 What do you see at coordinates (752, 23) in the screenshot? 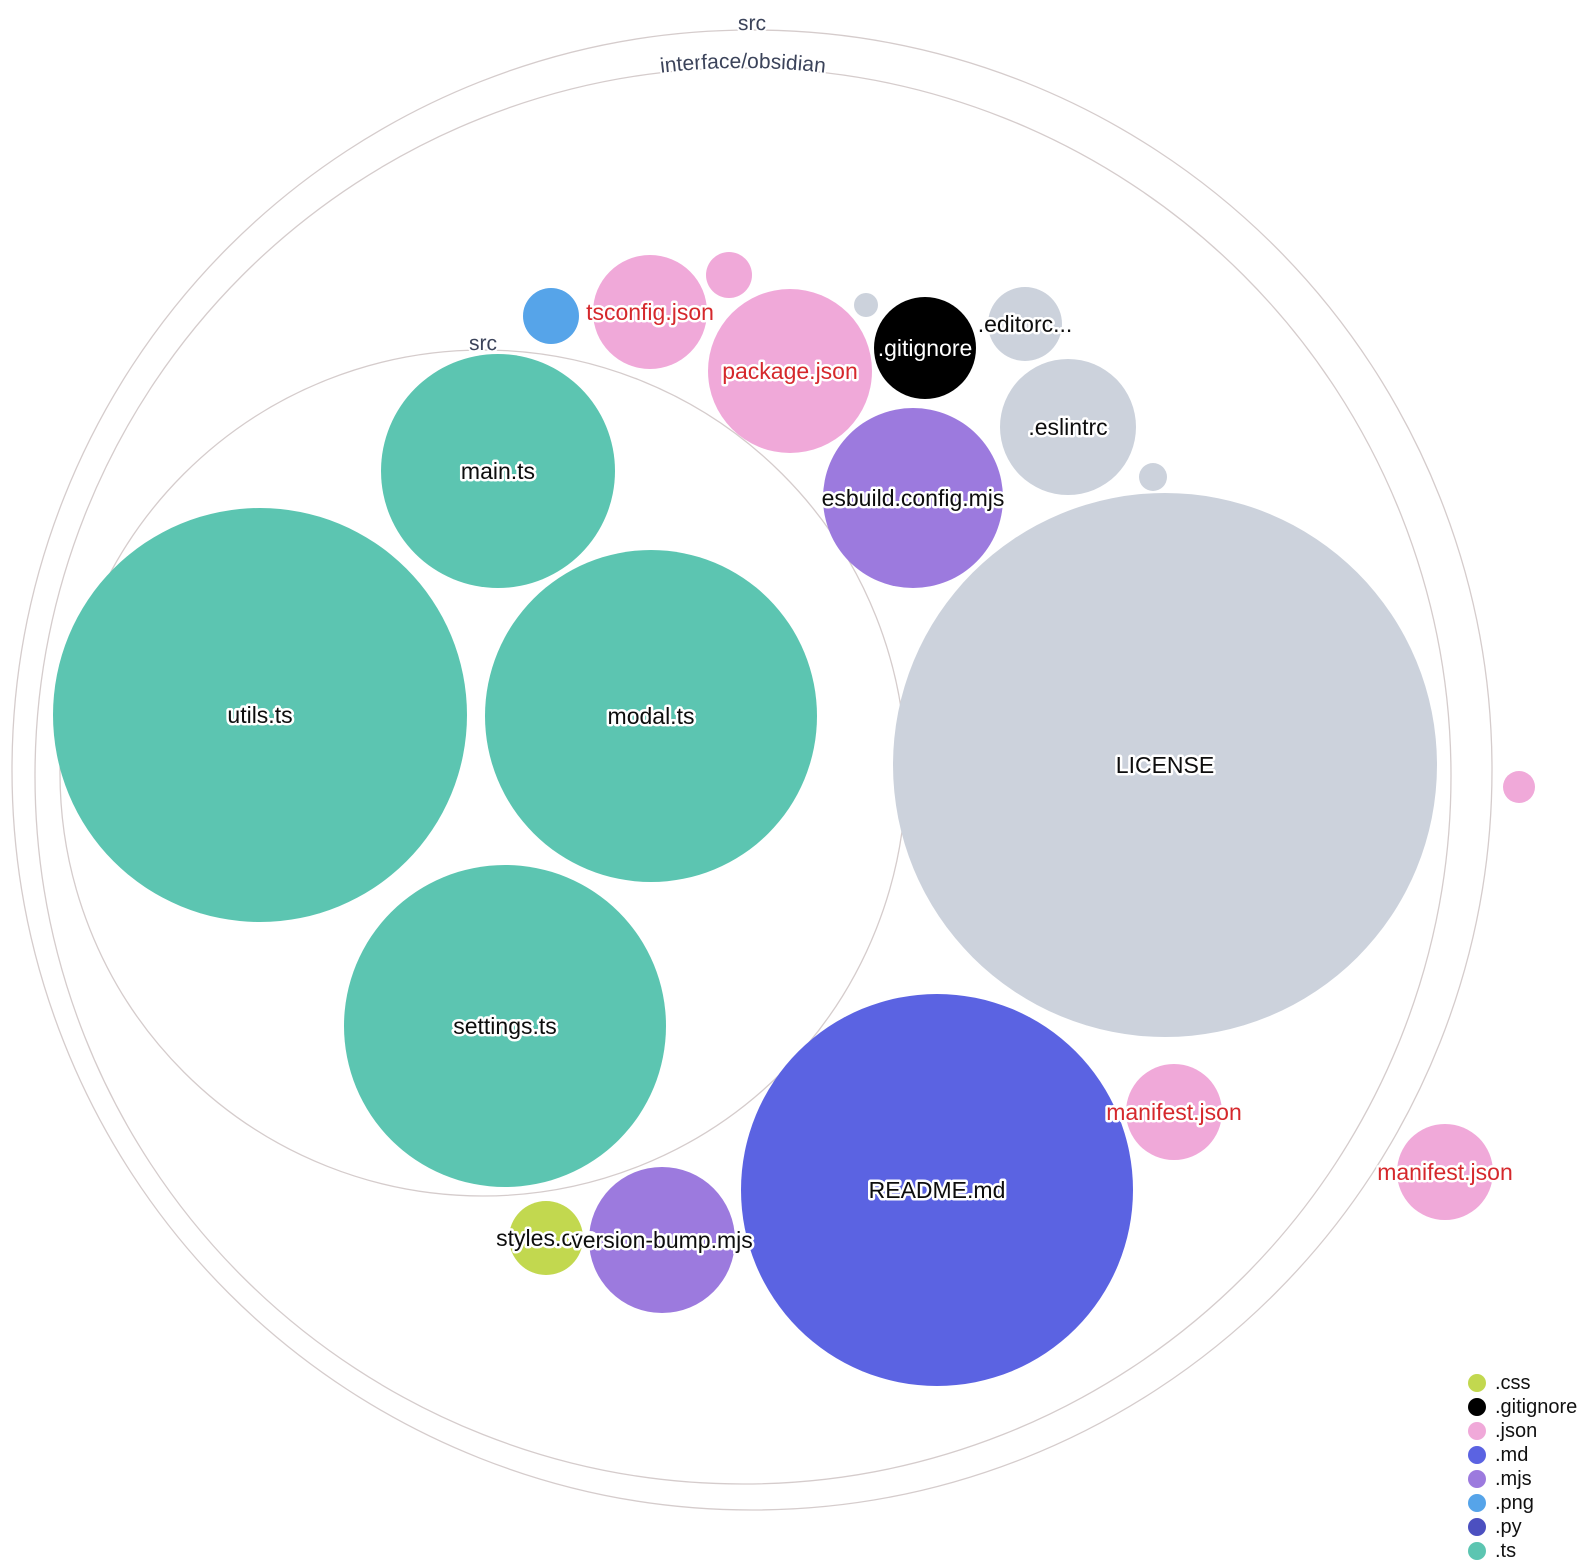
I see `folder-label-src-0: src` at bounding box center [752, 23].